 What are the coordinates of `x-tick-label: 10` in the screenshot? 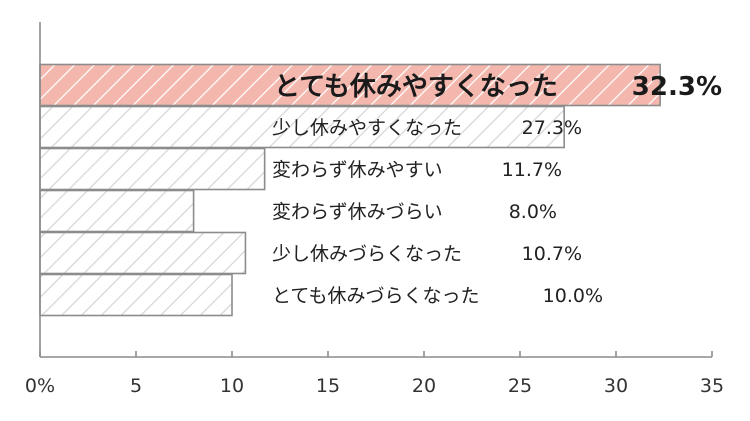 It's located at (232, 386).